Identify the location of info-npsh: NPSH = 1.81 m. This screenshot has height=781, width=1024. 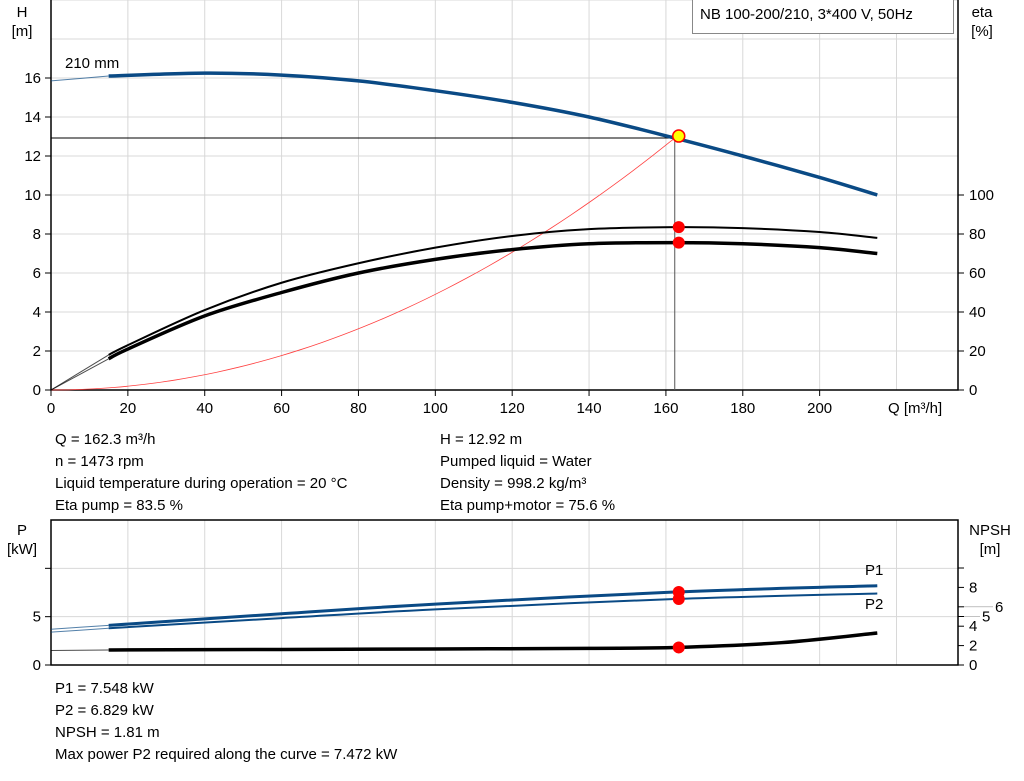
(107, 732).